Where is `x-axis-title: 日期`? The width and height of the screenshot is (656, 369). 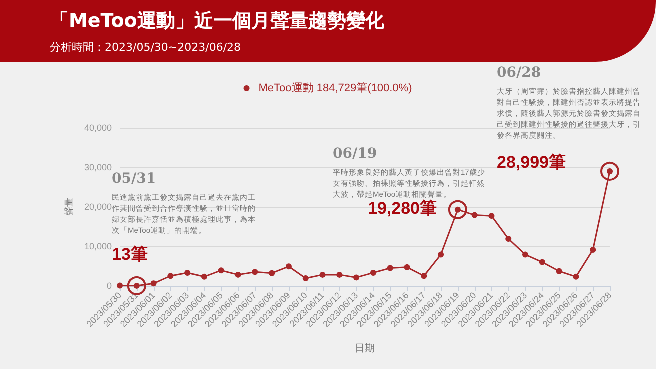
x-axis-title: 日期 is located at coordinates (365, 348).